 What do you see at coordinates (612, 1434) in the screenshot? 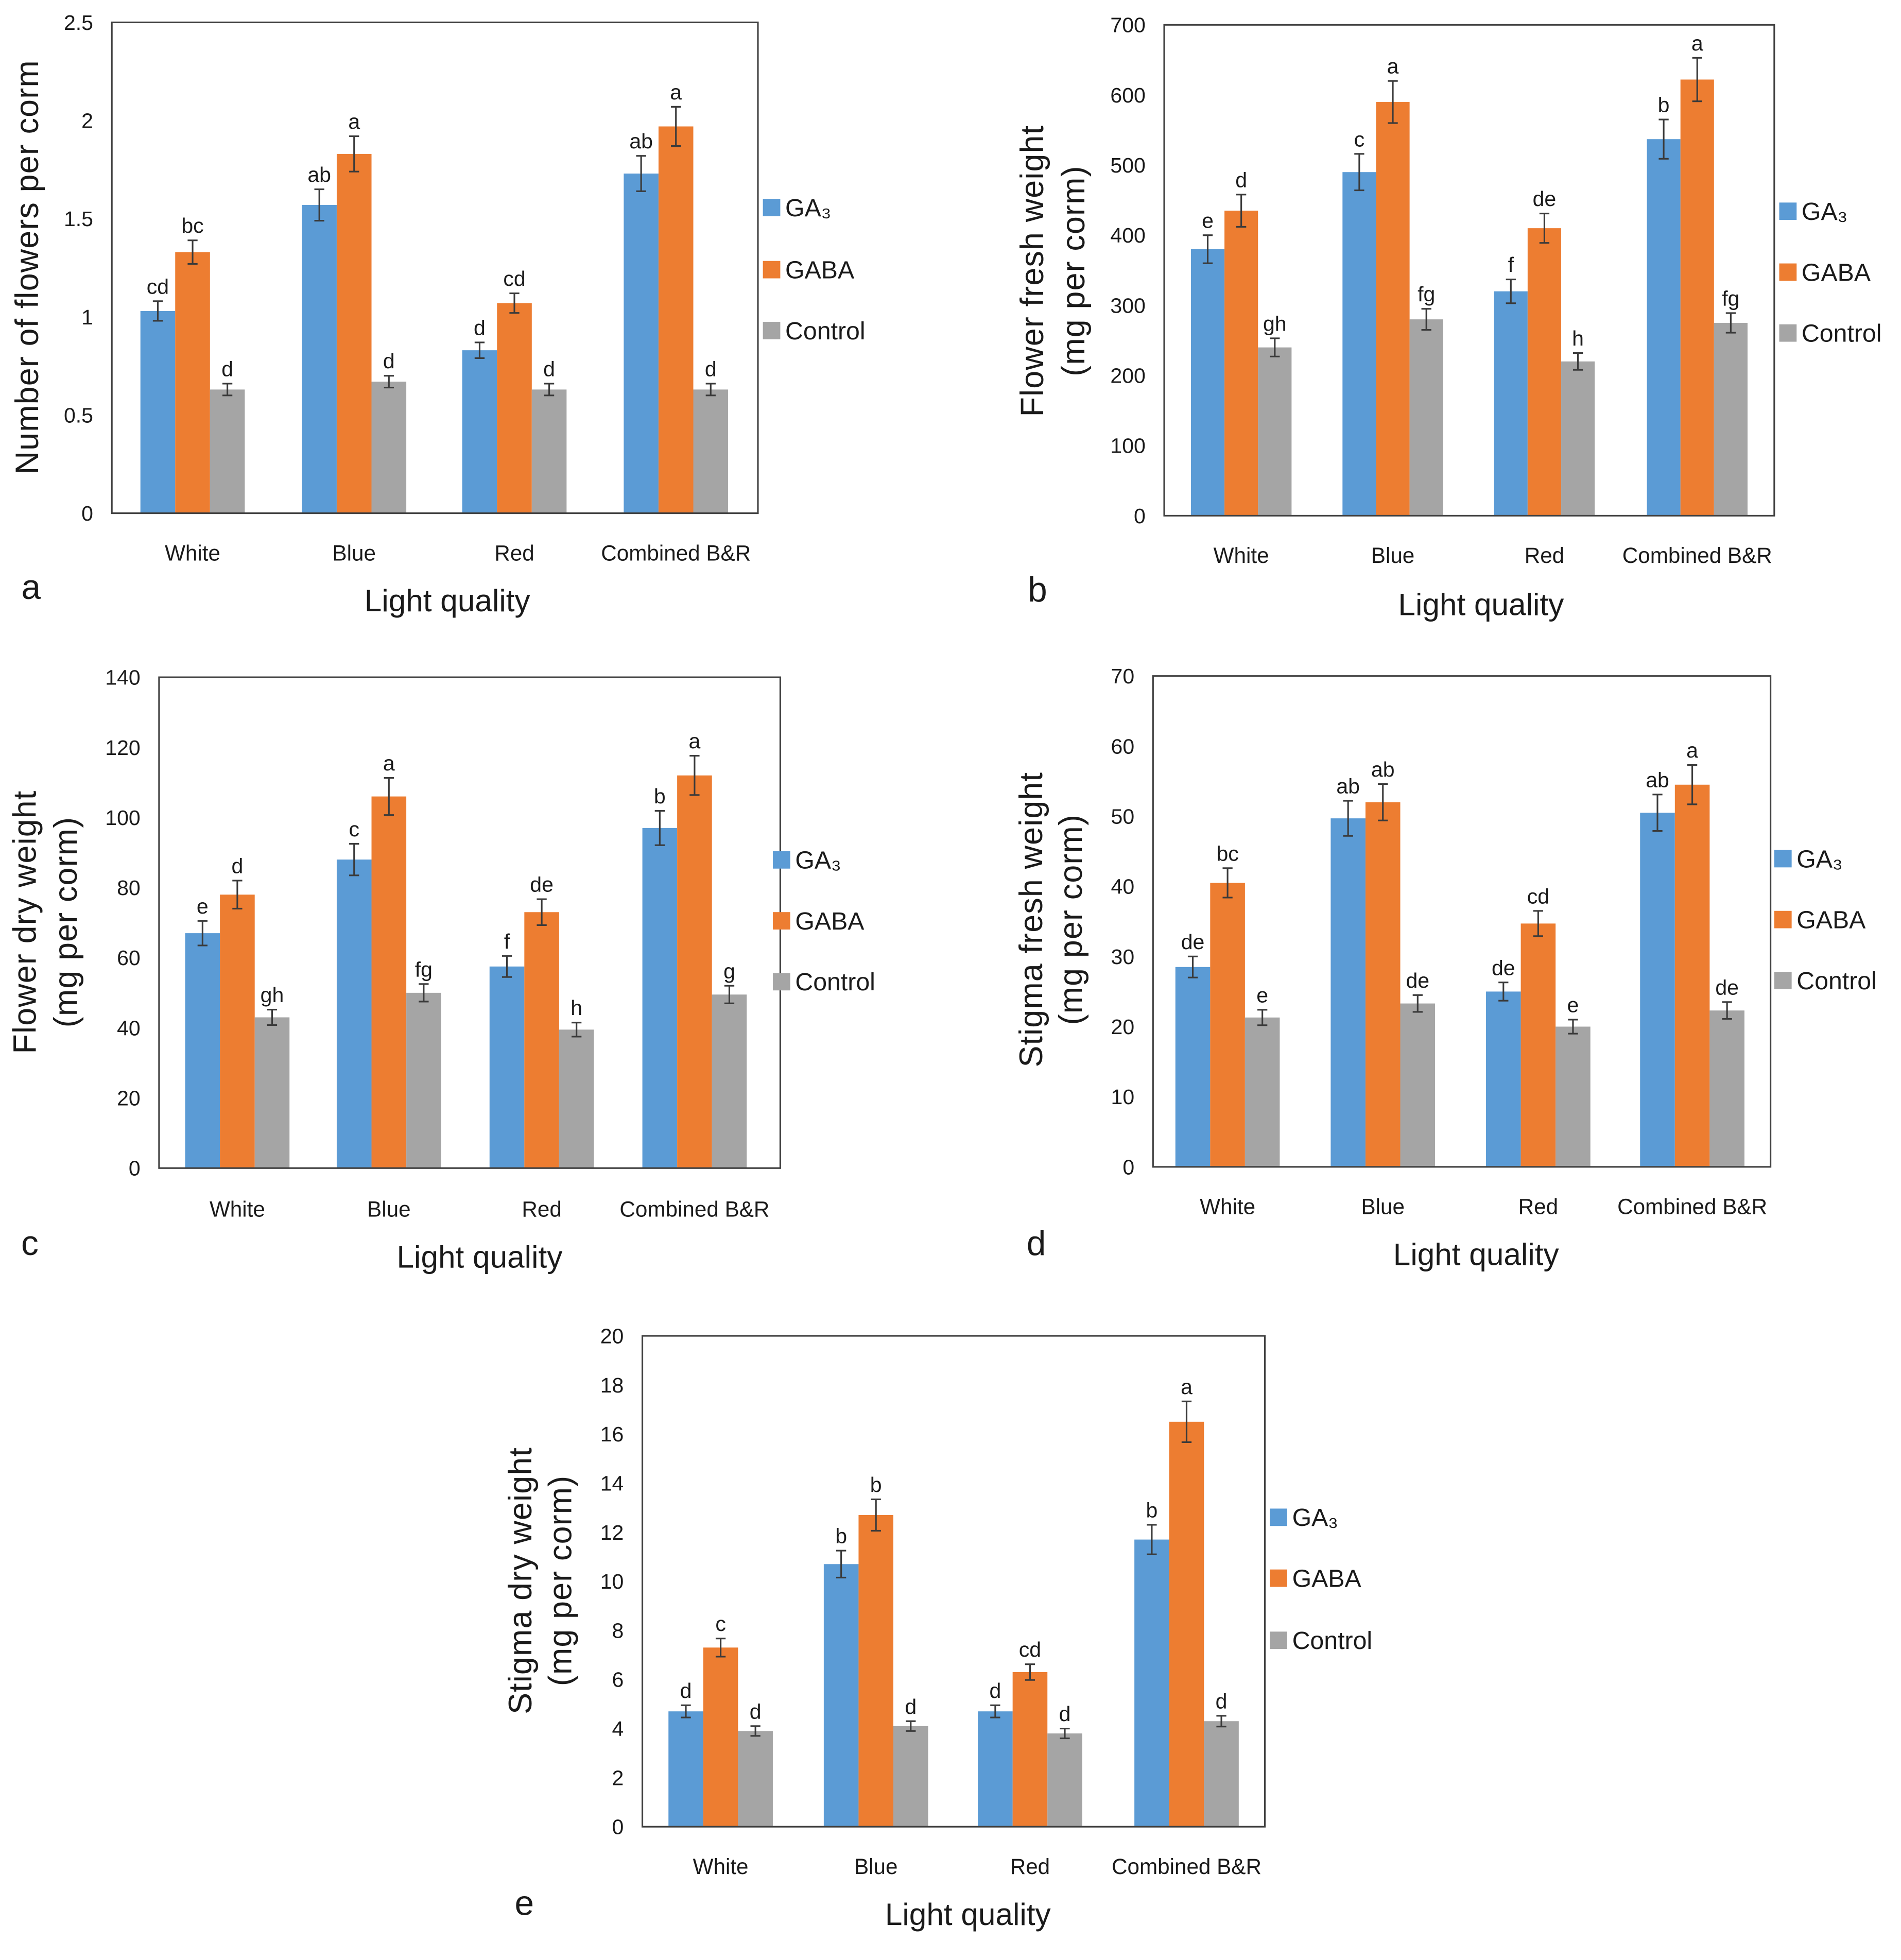
I see `y-tick-label: 16` at bounding box center [612, 1434].